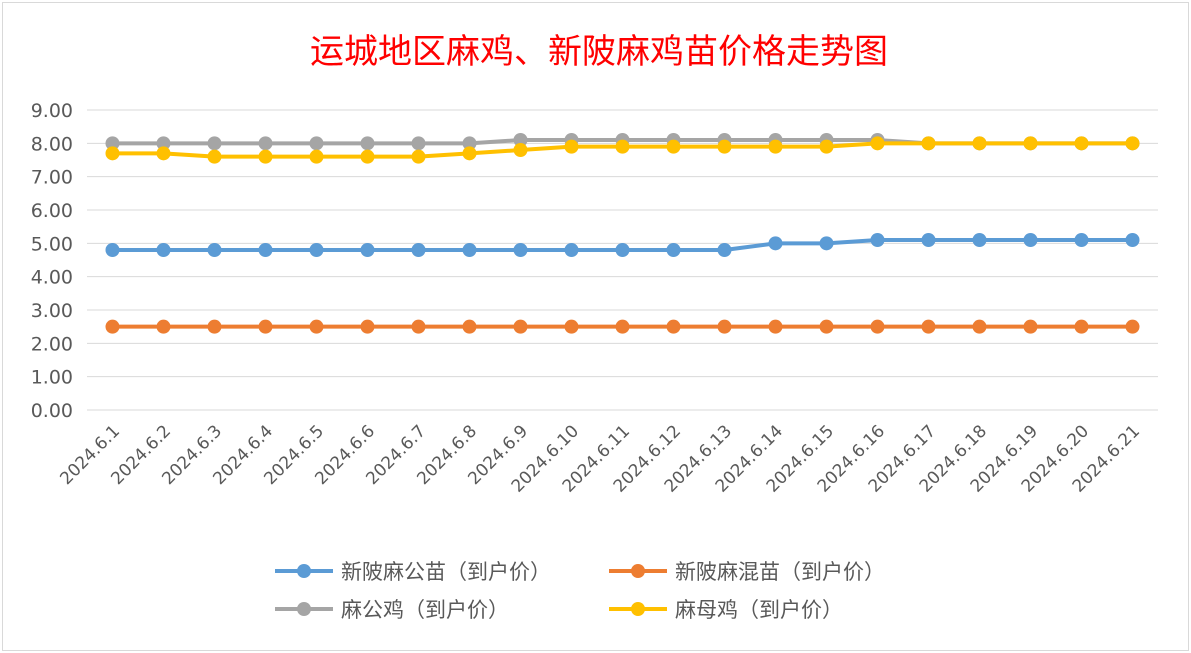 The height and width of the screenshot is (653, 1191). Describe the element at coordinates (52, 278) in the screenshot. I see `y-tick-label: 4.00` at that location.